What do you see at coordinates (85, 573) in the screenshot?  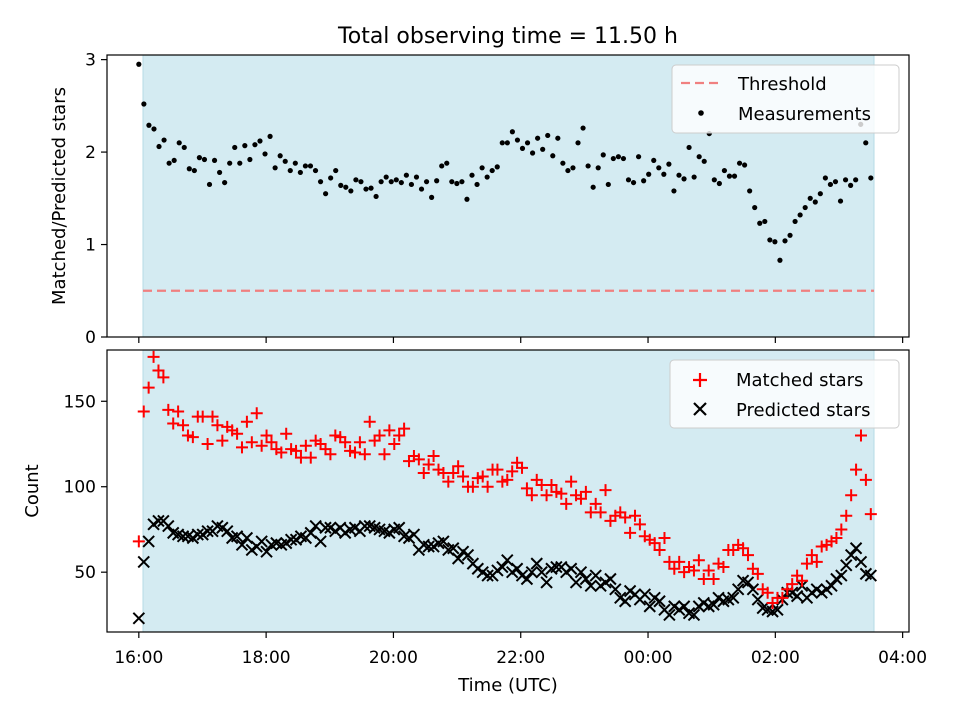 I see `count-y-tick-label: 50` at bounding box center [85, 573].